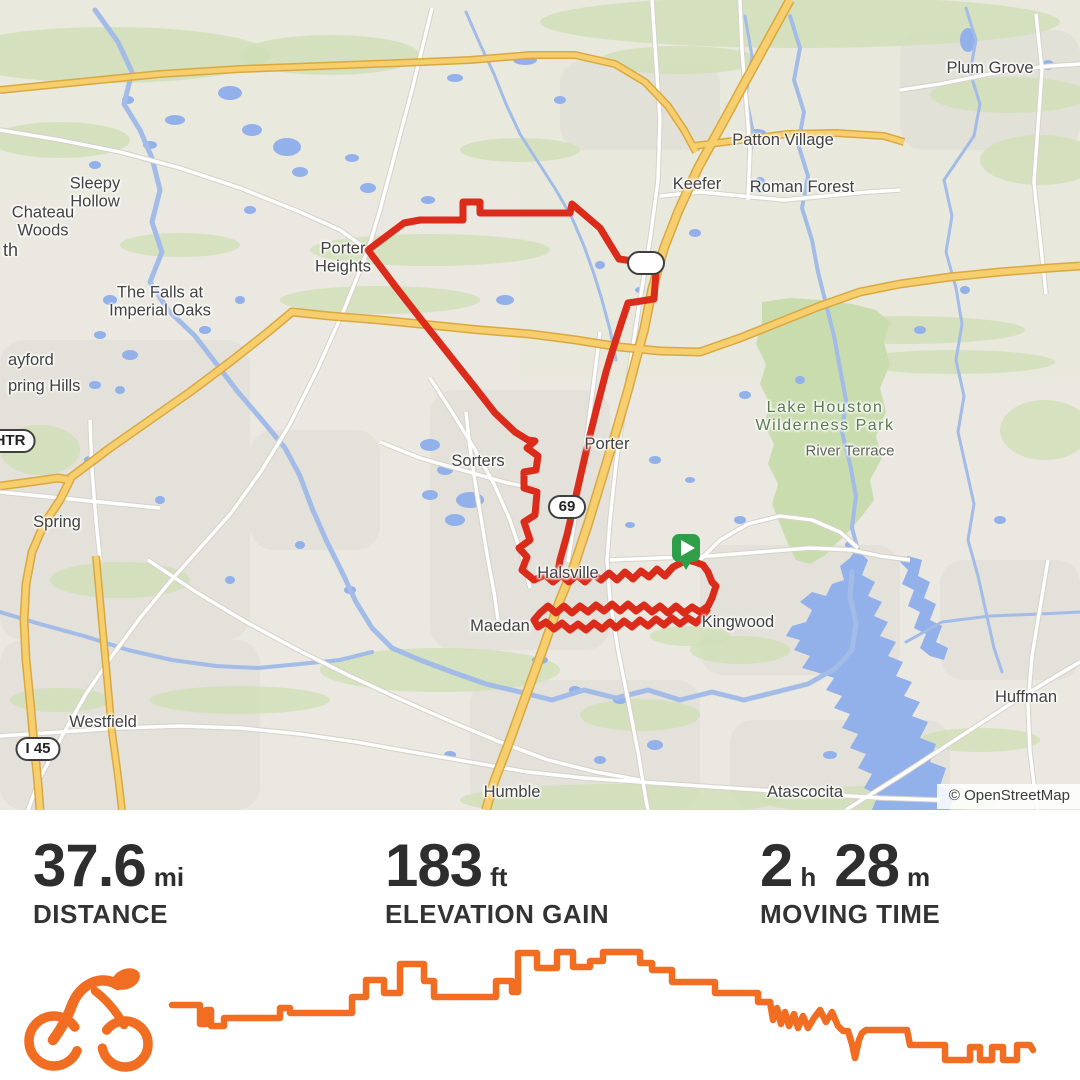 This screenshot has height=1080, width=1080. What do you see at coordinates (990, 67) in the screenshot?
I see `map-label: Plum Grove` at bounding box center [990, 67].